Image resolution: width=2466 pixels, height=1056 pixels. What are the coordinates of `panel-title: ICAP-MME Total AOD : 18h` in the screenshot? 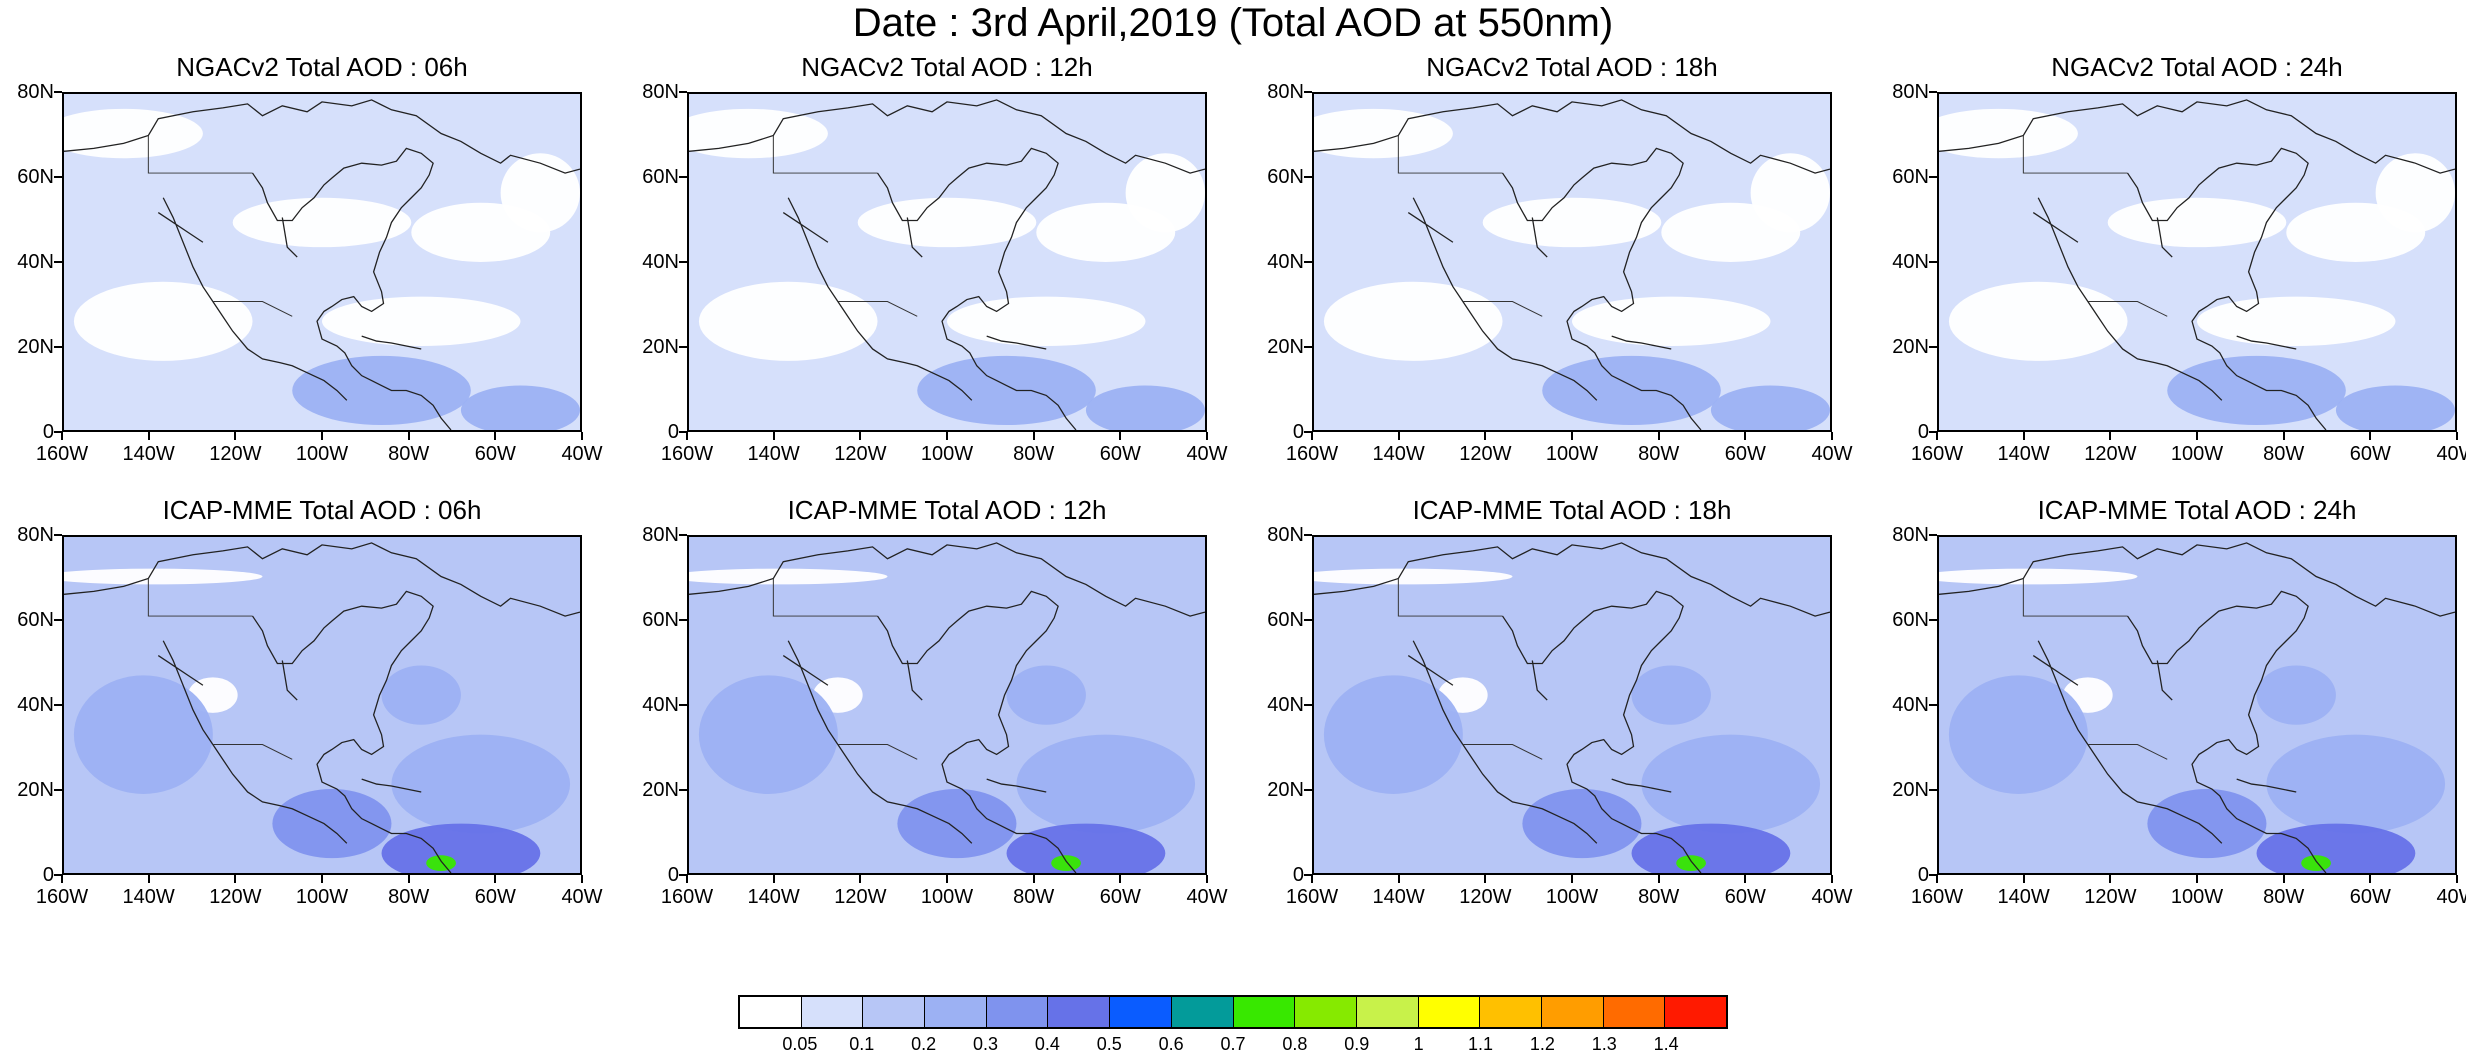 It's located at (1572, 510).